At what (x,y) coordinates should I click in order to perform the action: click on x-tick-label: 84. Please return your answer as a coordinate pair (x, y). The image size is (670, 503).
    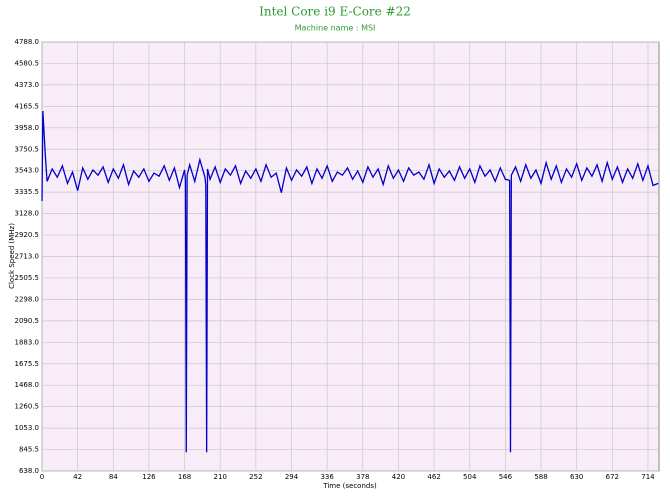
    Looking at the image, I should click on (113, 477).